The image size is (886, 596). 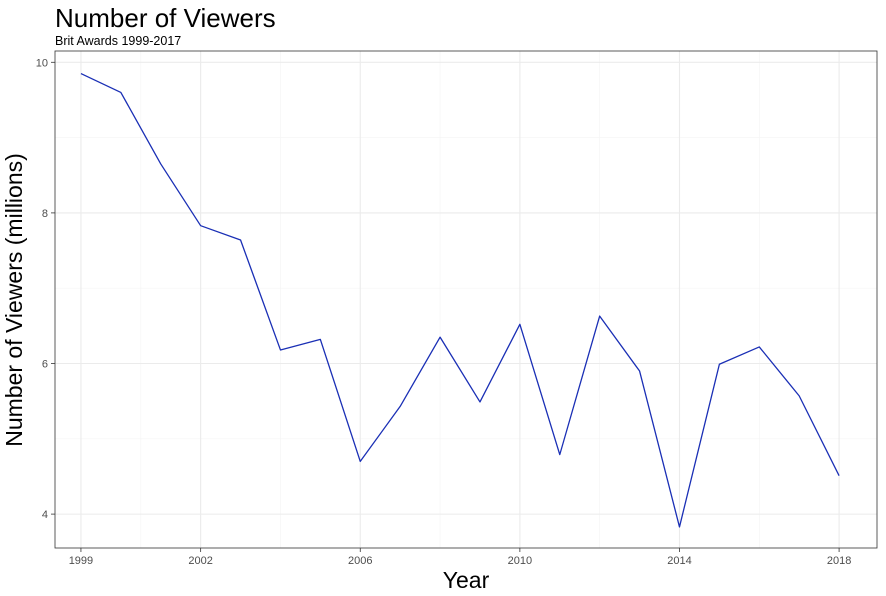 I want to click on x-tick-label: 1999, so click(x=81, y=561).